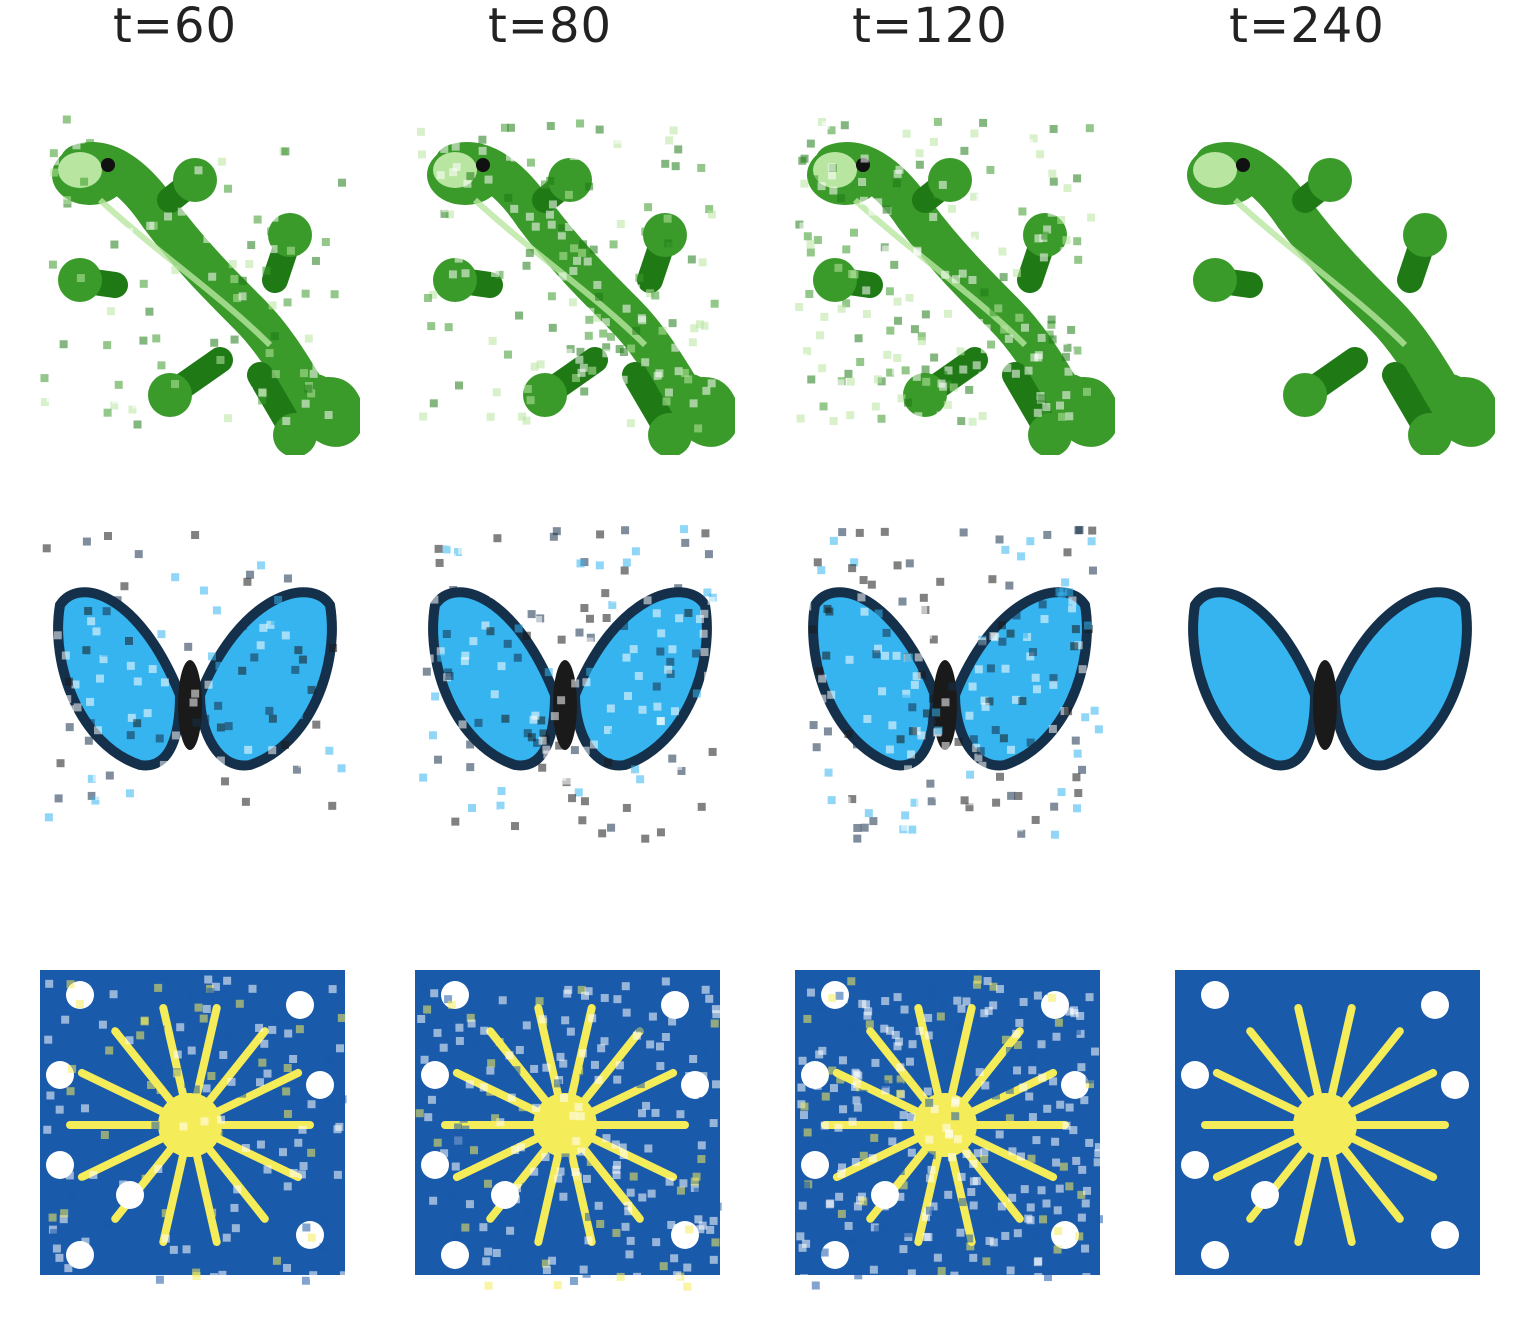 This screenshot has width=1536, height=1343. I want to click on column-label-4: t=240, so click(1307, 27).